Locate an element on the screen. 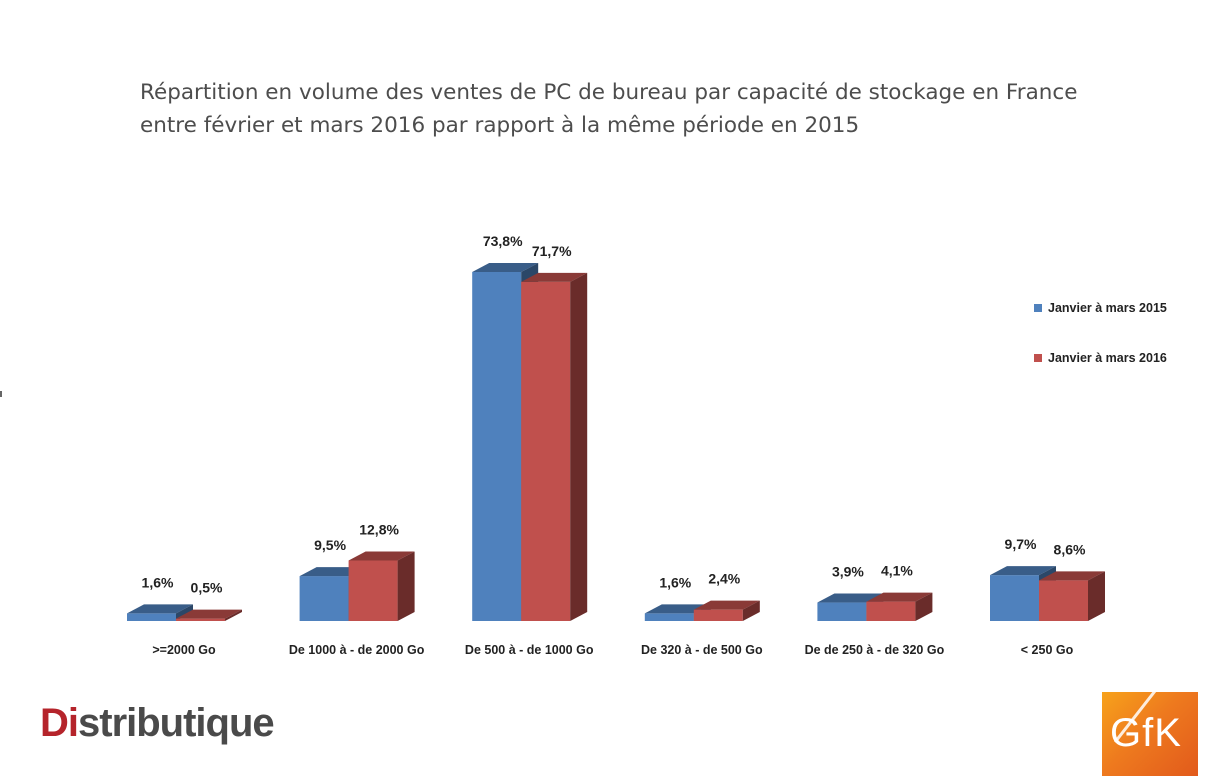  value-label-2015-0: 1,6% is located at coordinates (158, 582).